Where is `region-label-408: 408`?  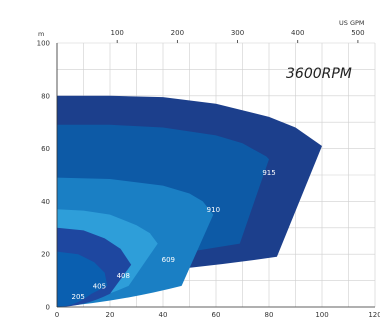 region-label-408: 408 is located at coordinates (123, 276).